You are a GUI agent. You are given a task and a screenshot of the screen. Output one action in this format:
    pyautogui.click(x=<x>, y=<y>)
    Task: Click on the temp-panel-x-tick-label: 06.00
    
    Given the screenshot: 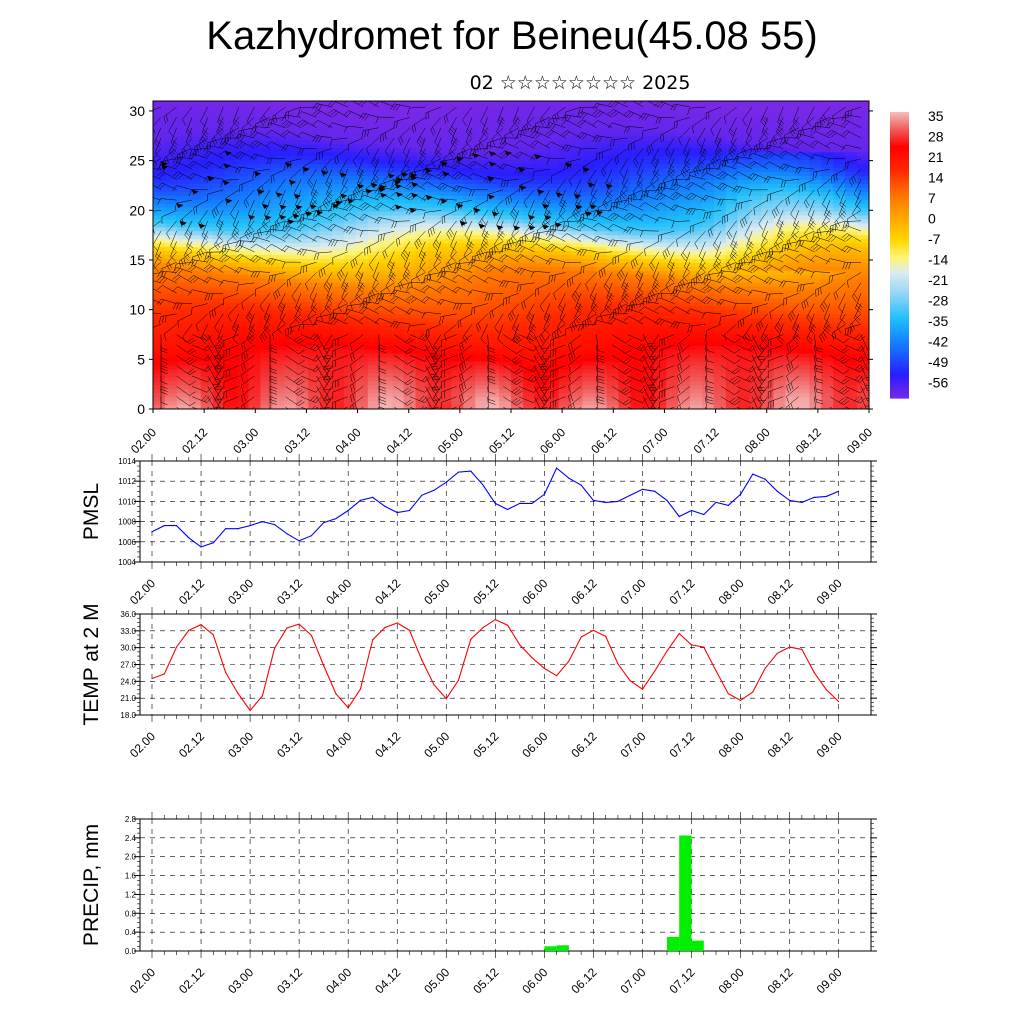 What is the action you would take?
    pyautogui.click(x=534, y=744)
    